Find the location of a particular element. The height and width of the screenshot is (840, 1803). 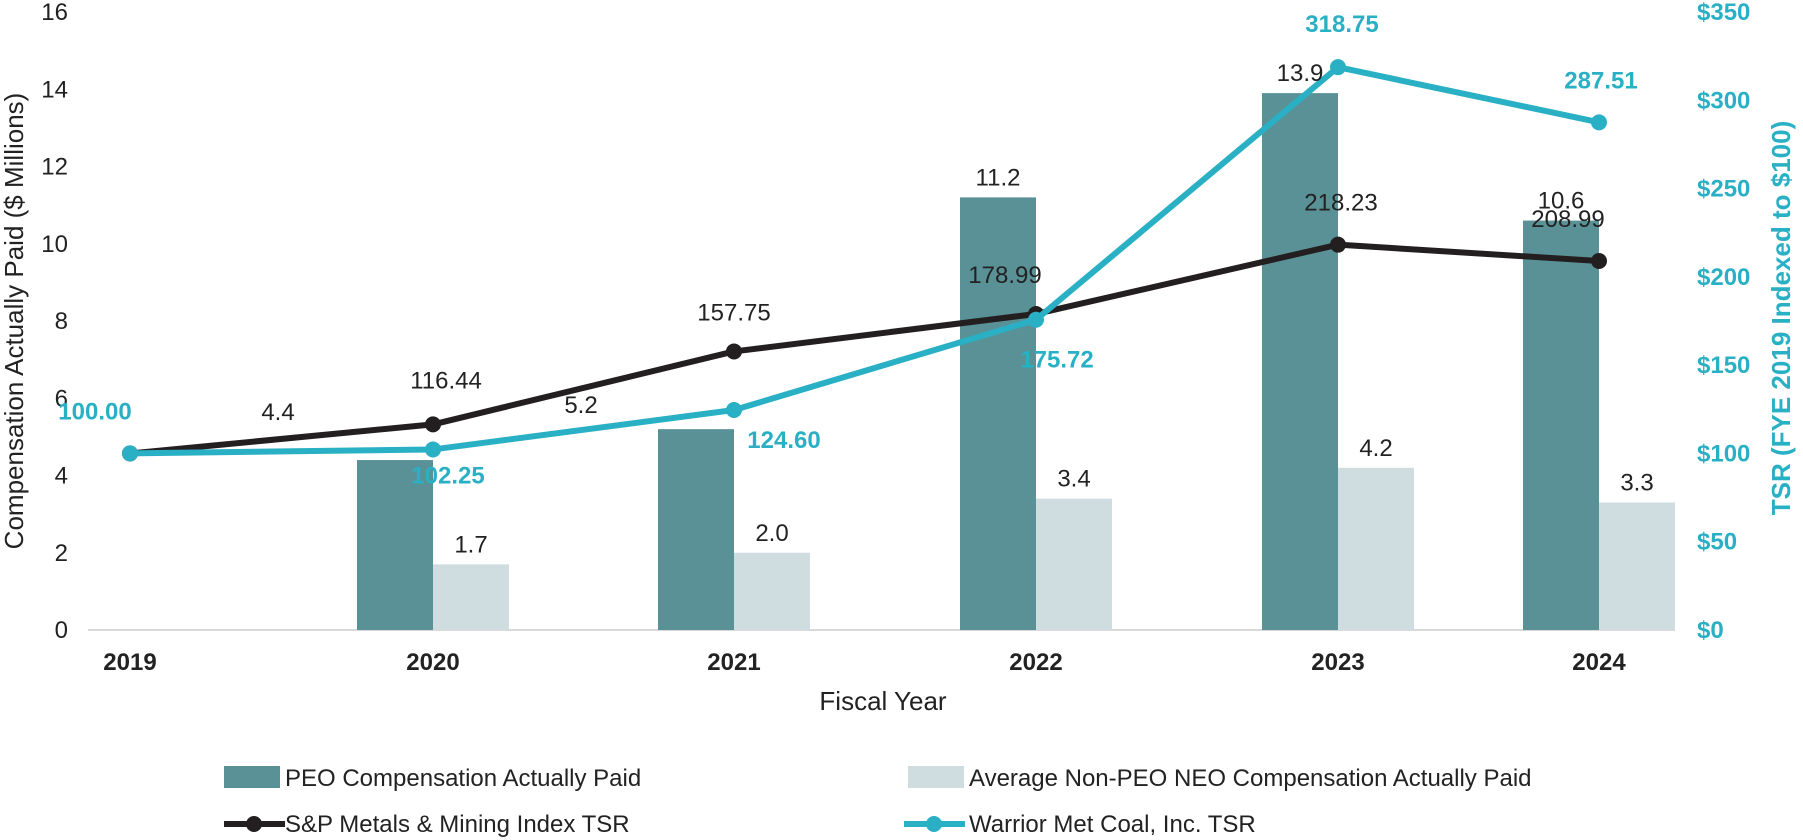

line-data-label: 318.75 is located at coordinates (1341, 24).